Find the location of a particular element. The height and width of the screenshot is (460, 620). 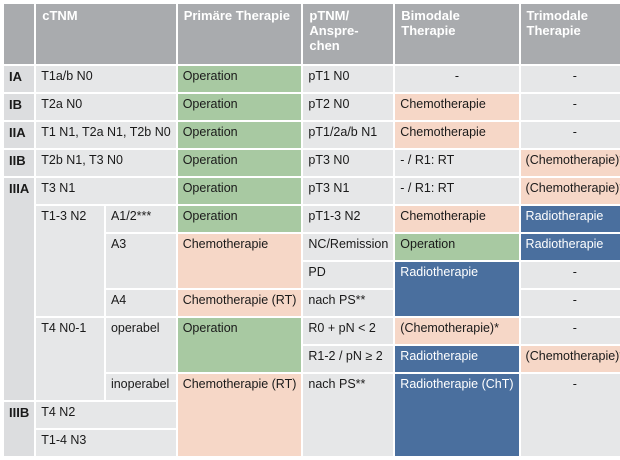

bimodal-cell: (Chemotherapie)* is located at coordinates (457, 331).